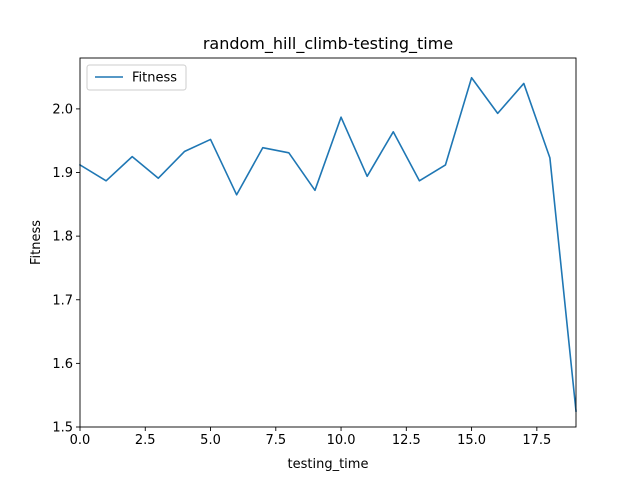  What do you see at coordinates (80, 440) in the screenshot?
I see `x-tick-label: 0.0` at bounding box center [80, 440].